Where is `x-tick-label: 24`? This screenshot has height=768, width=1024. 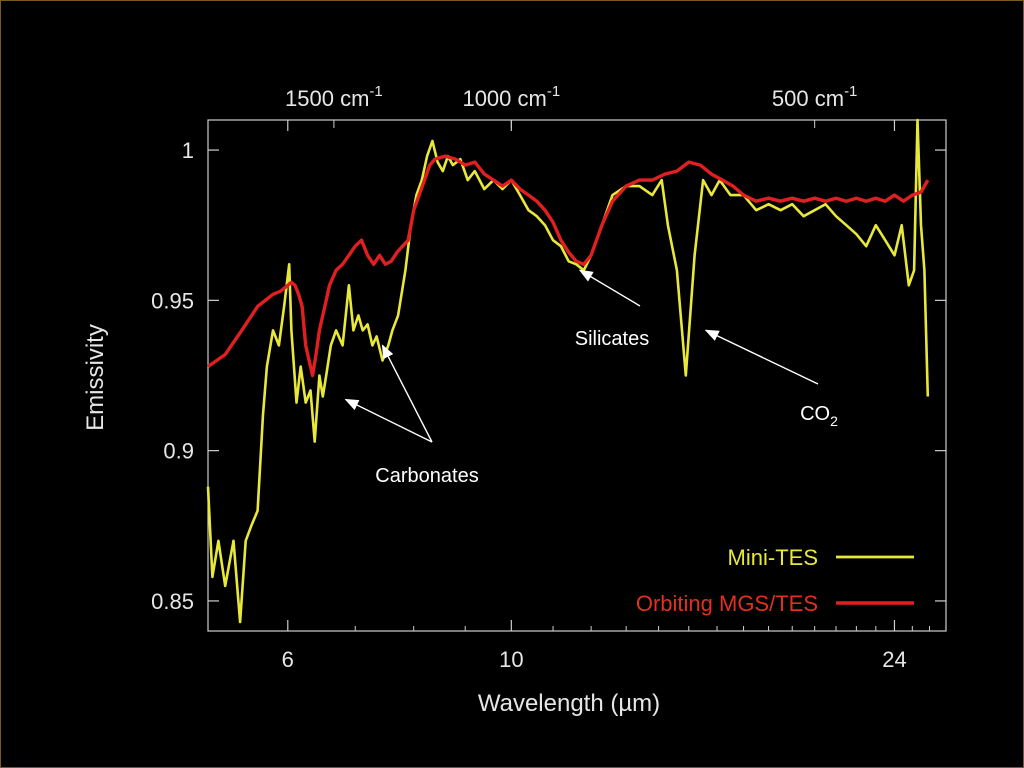 x-tick-label: 24 is located at coordinates (894, 659).